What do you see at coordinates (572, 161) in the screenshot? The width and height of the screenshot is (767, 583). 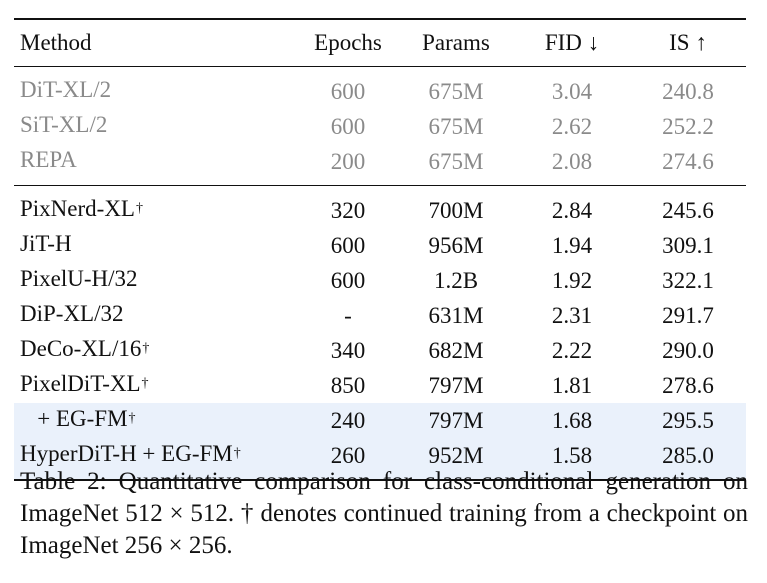 I see `cell-fid: 2.08` at bounding box center [572, 161].